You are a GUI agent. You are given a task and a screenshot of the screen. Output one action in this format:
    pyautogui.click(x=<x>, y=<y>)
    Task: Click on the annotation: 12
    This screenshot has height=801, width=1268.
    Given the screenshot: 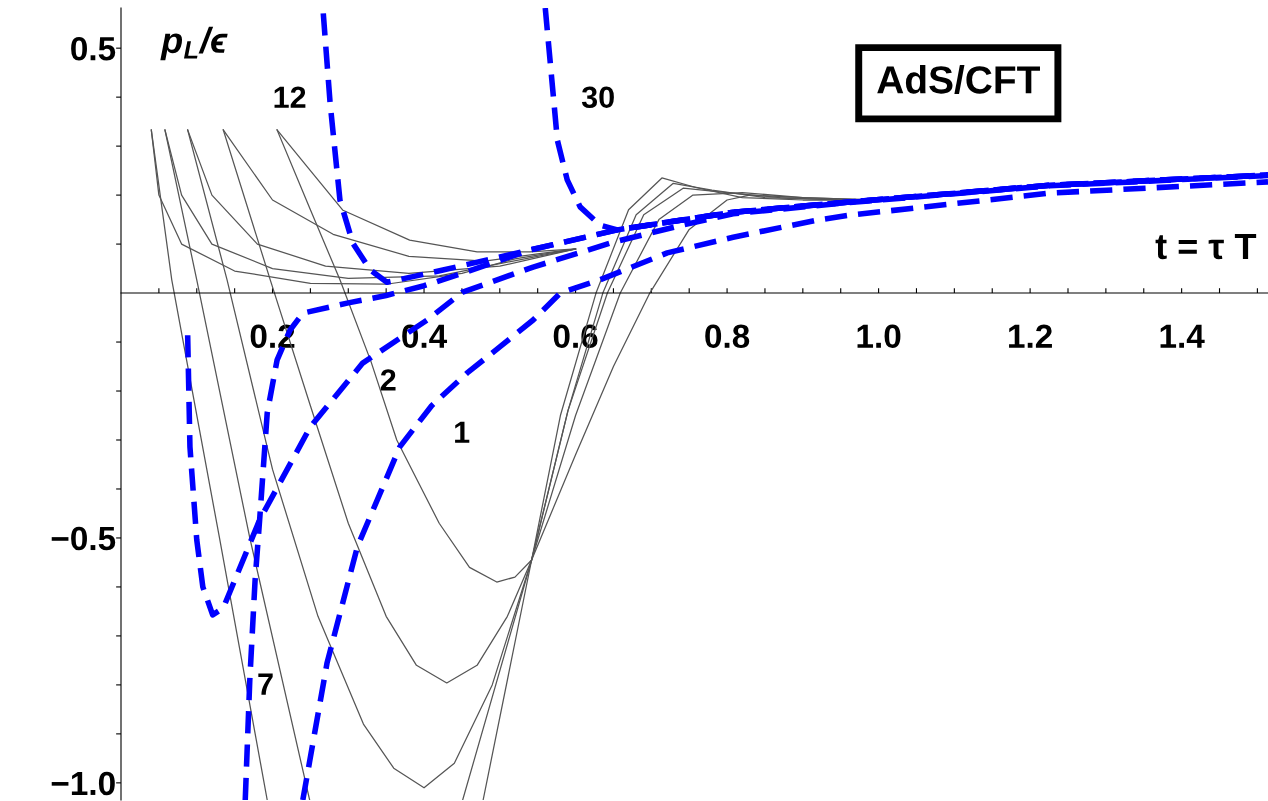 What is the action you would take?
    pyautogui.click(x=290, y=97)
    